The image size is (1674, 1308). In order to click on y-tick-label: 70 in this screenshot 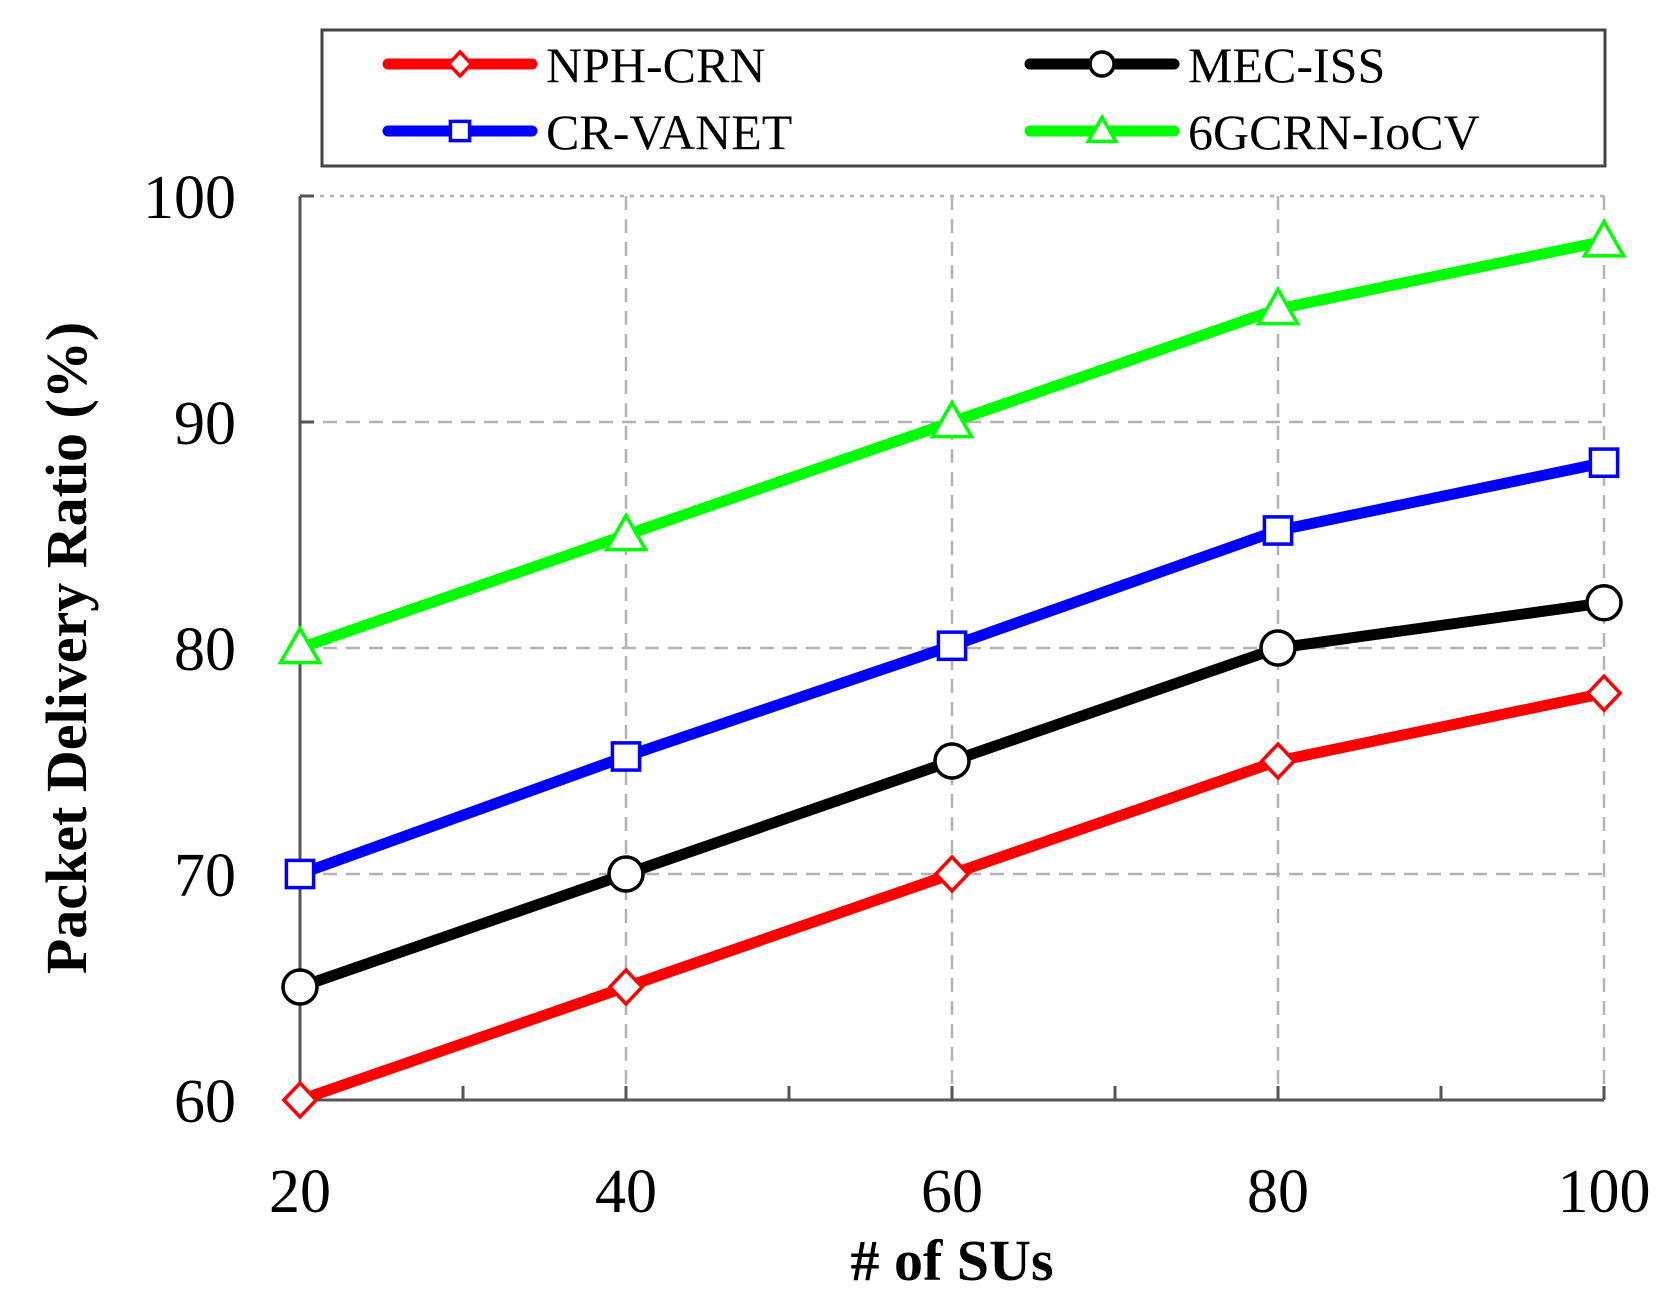, I will do `click(205, 876)`.